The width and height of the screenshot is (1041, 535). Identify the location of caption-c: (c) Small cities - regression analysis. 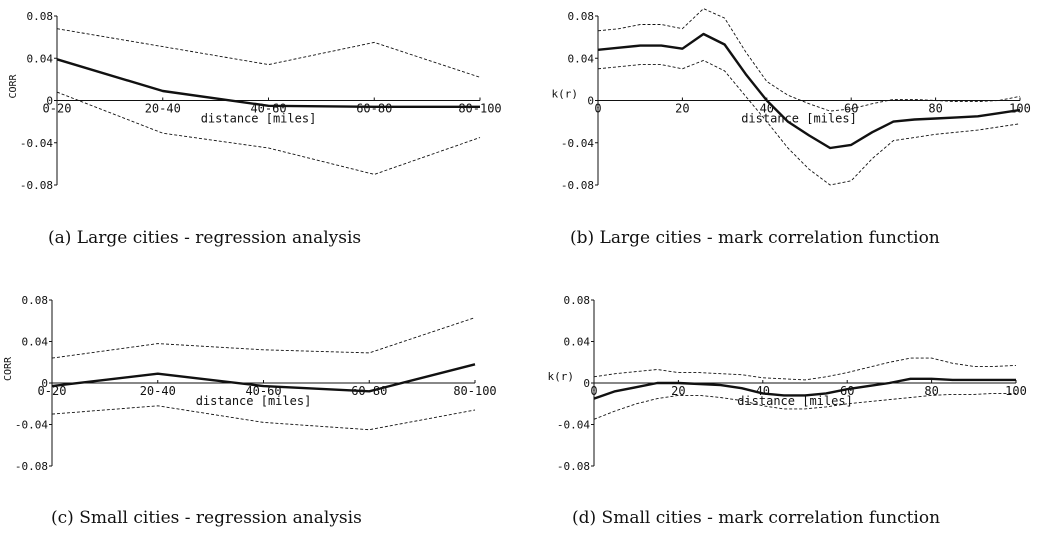
(206, 518).